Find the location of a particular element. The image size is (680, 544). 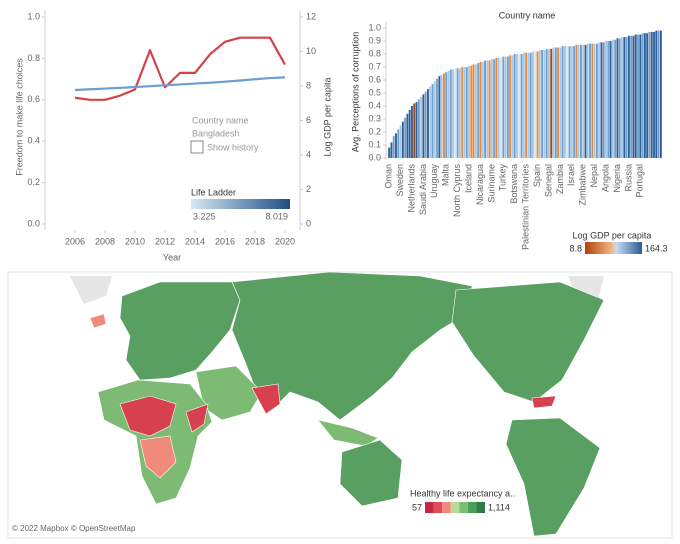

legend-title: Healthy life expectancy a.. is located at coordinates (462, 493).